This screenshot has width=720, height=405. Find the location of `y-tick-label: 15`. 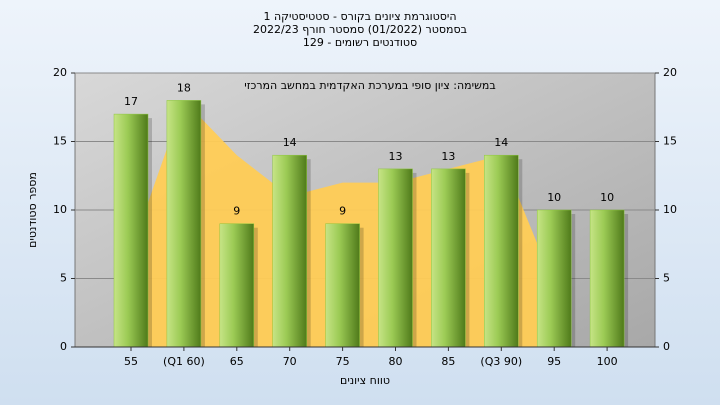

y-tick-label: 15 is located at coordinates (60, 141).